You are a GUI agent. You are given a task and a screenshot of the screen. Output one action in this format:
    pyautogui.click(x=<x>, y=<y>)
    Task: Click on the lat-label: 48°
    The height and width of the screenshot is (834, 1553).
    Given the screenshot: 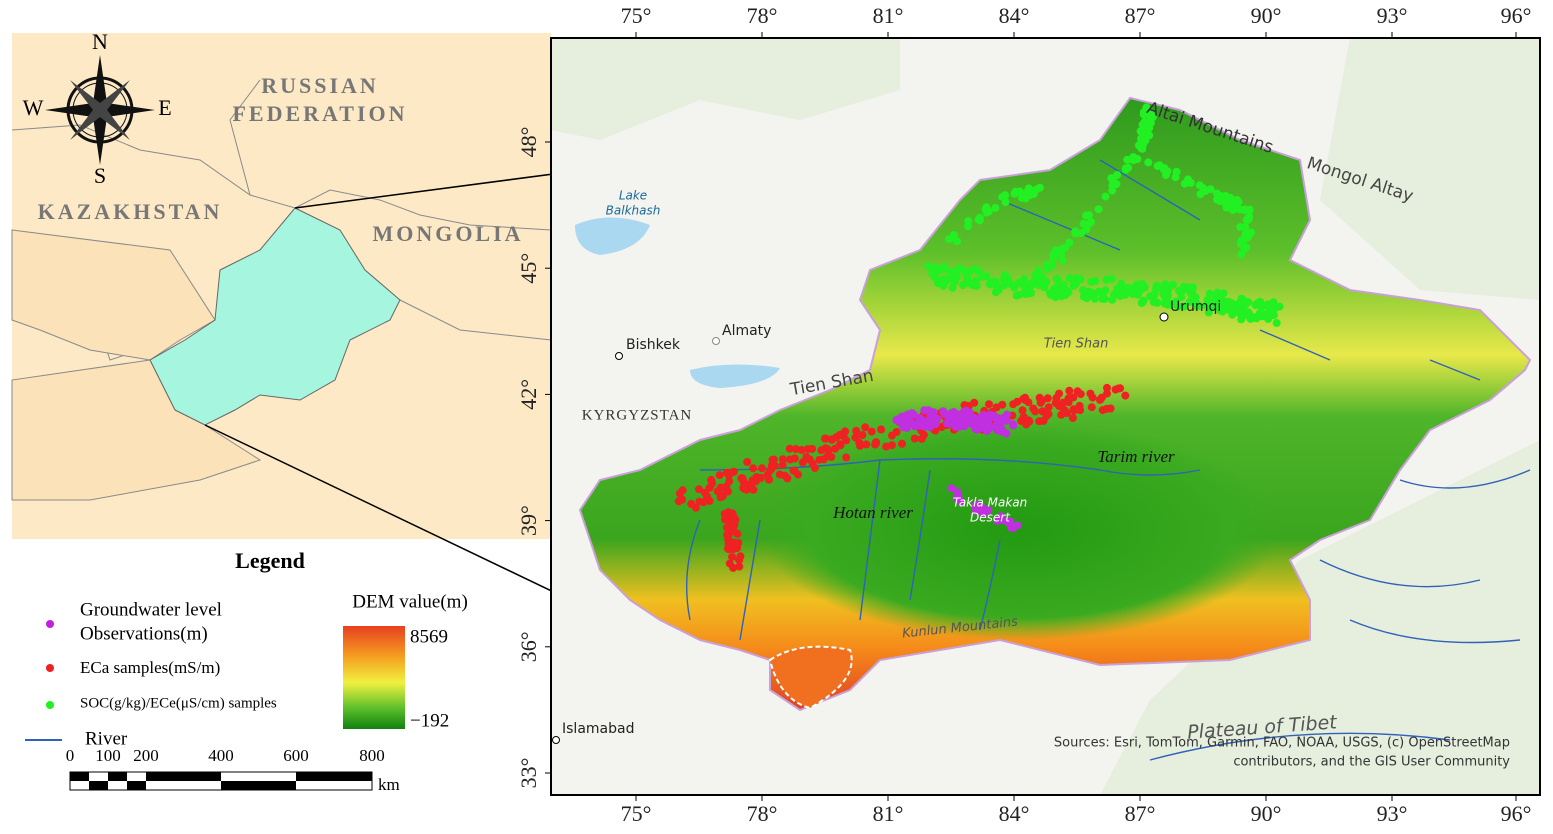 What is the action you would take?
    pyautogui.click(x=528, y=142)
    